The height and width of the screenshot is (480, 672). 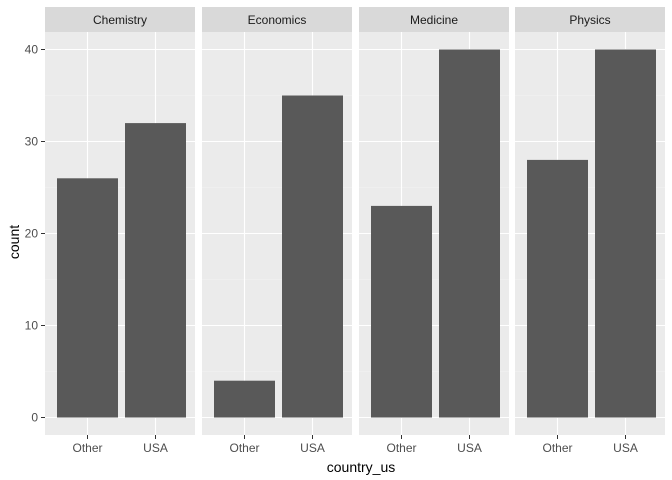 What do you see at coordinates (32, 234) in the screenshot?
I see `y-tick-label: 20` at bounding box center [32, 234].